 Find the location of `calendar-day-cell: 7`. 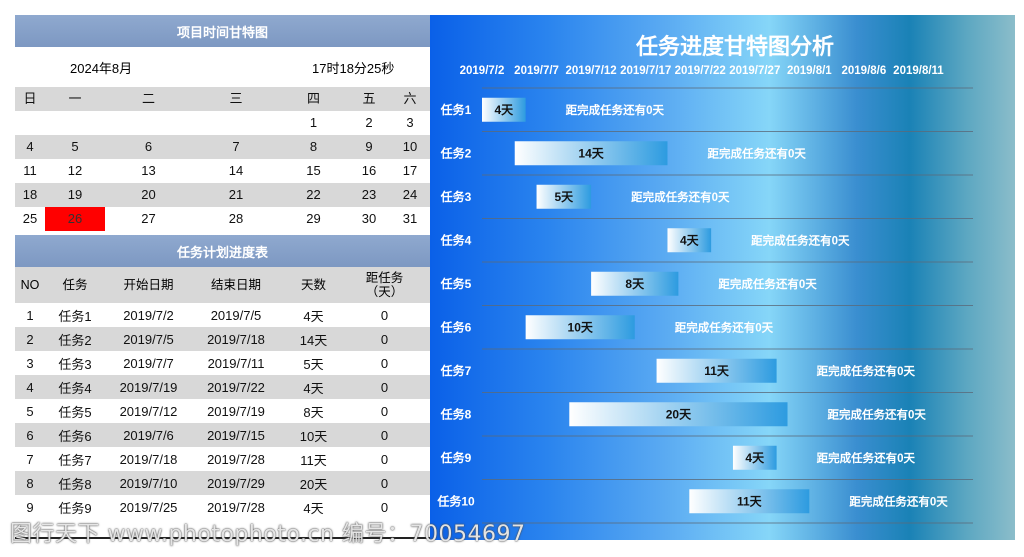

calendar-day-cell: 7 is located at coordinates (236, 146).